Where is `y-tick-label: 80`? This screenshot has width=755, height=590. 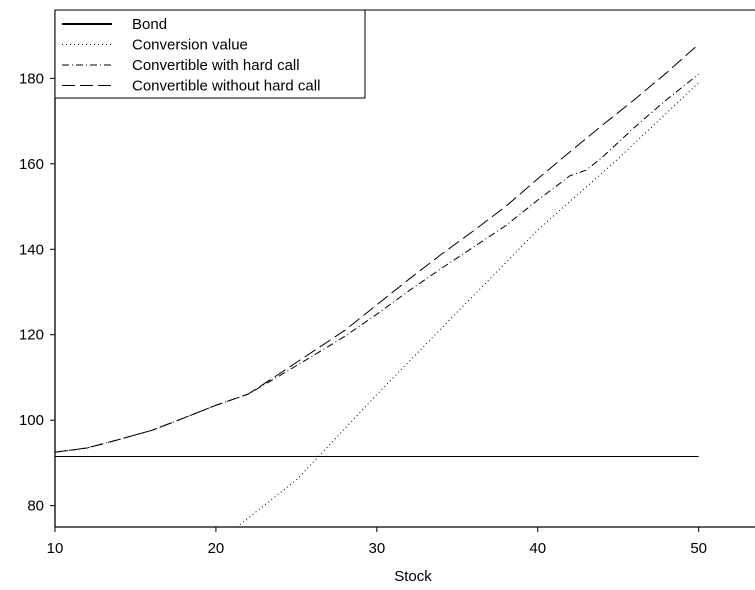
y-tick-label: 80 is located at coordinates (35, 506).